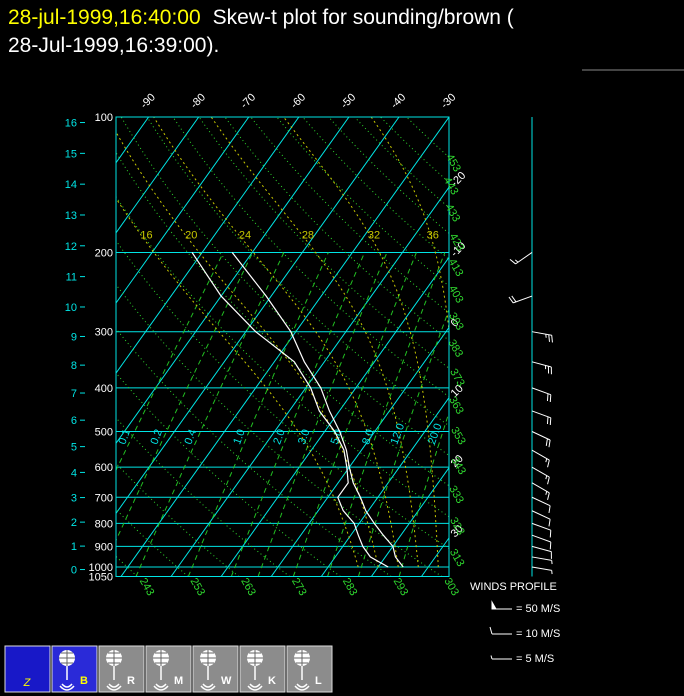  Describe the element at coordinates (458, 436) in the screenshot. I see `dry-adiabat-label: 353` at that location.